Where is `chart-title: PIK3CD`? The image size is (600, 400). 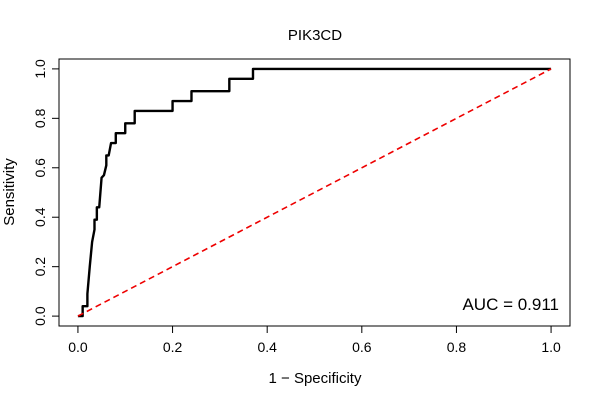 chart-title: PIK3CD is located at coordinates (315, 35).